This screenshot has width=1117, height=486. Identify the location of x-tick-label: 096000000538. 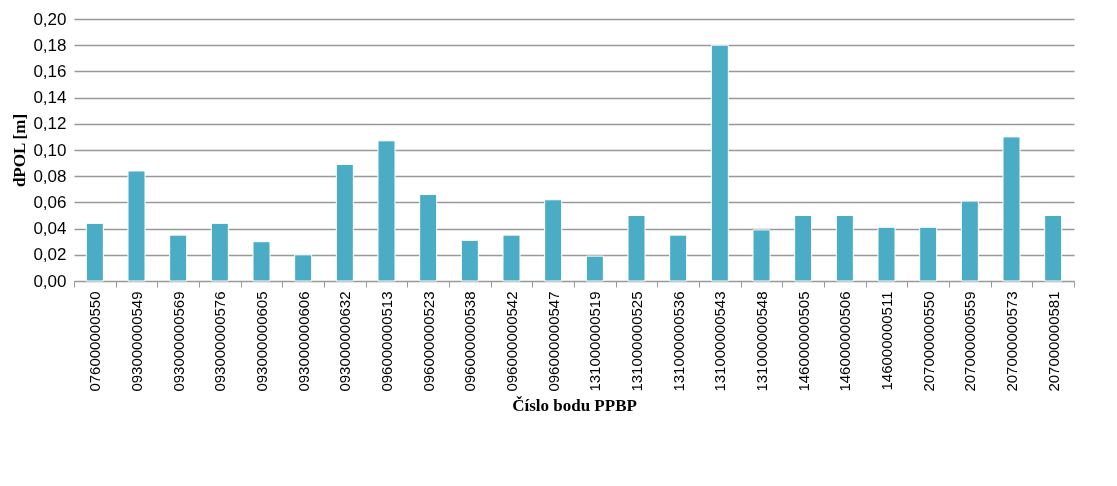
(470, 341).